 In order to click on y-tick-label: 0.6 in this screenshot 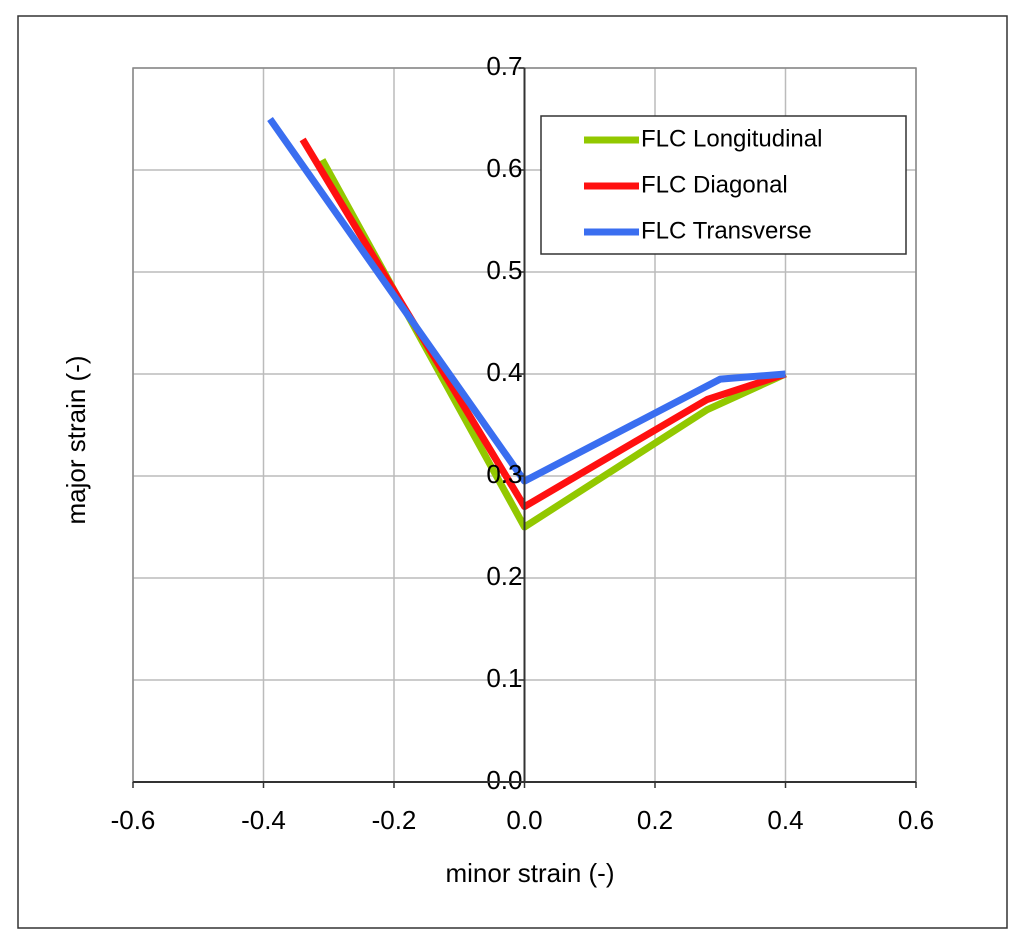, I will do `click(504, 168)`.